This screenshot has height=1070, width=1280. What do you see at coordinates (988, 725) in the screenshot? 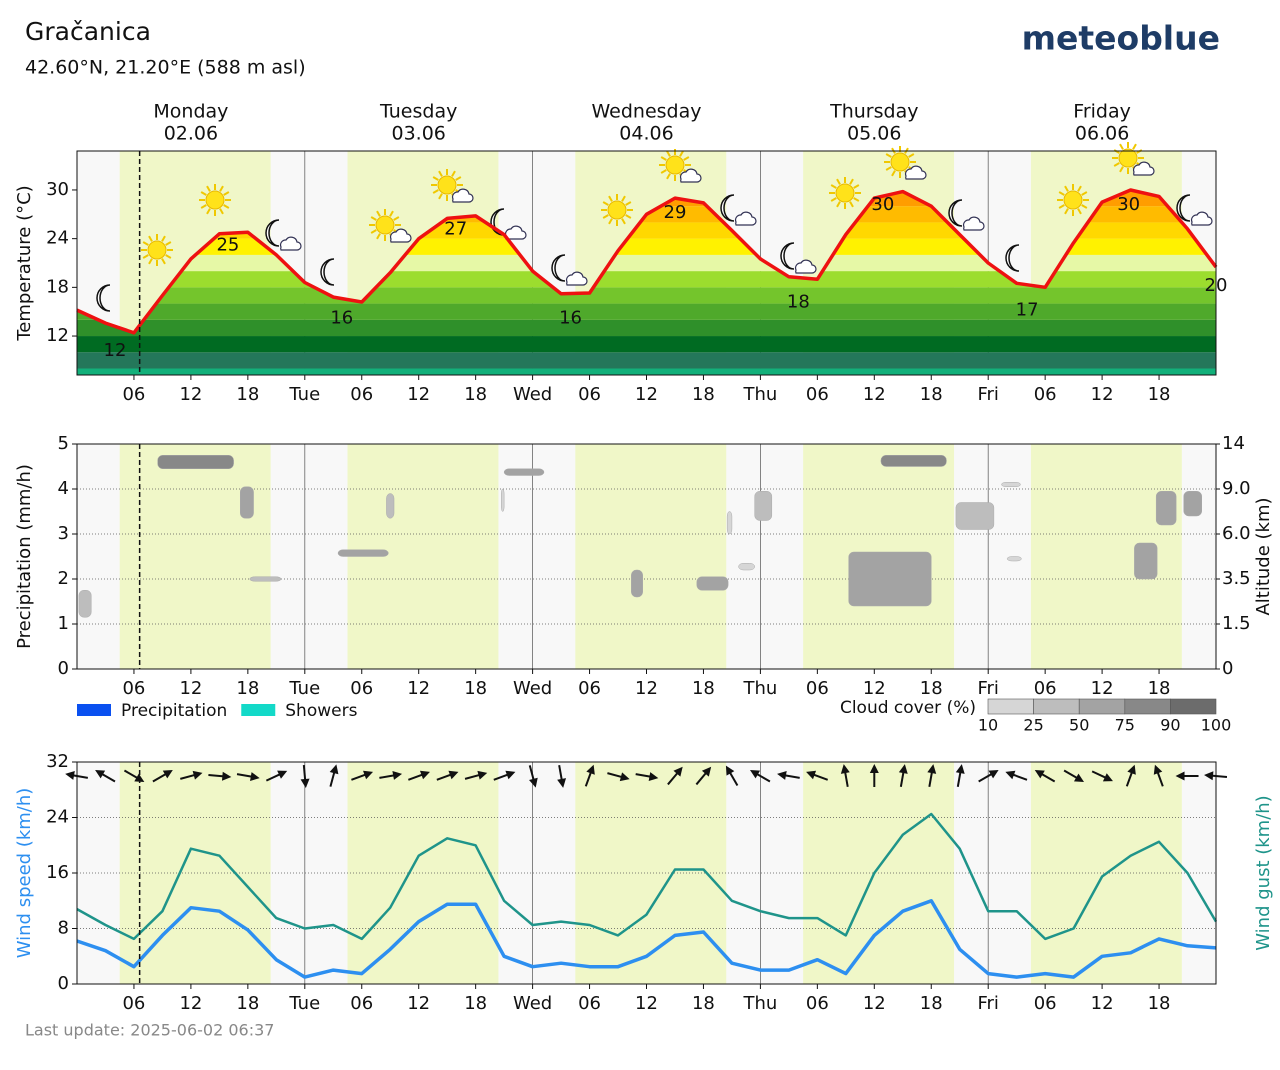
I see `colorbar-tick-label: 10` at bounding box center [988, 725].